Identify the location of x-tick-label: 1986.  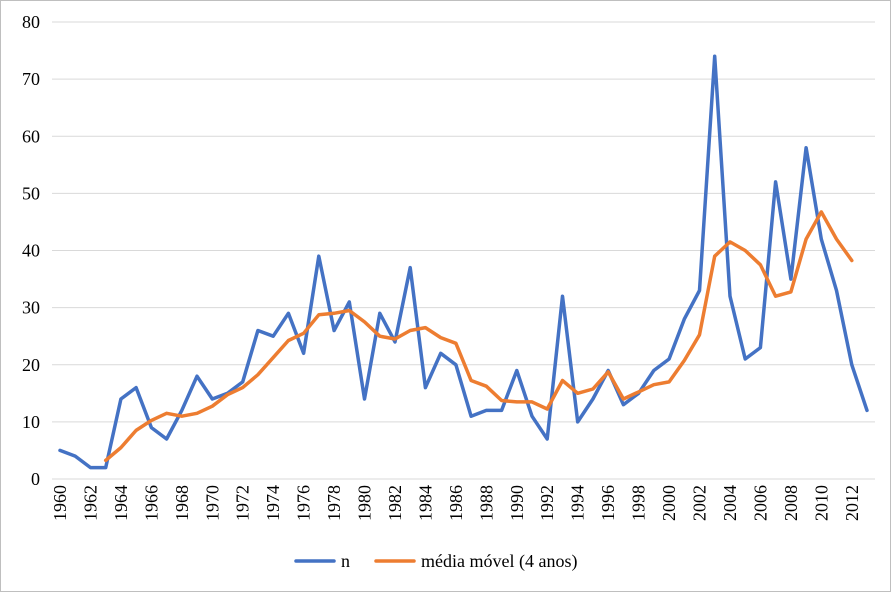
(456, 503).